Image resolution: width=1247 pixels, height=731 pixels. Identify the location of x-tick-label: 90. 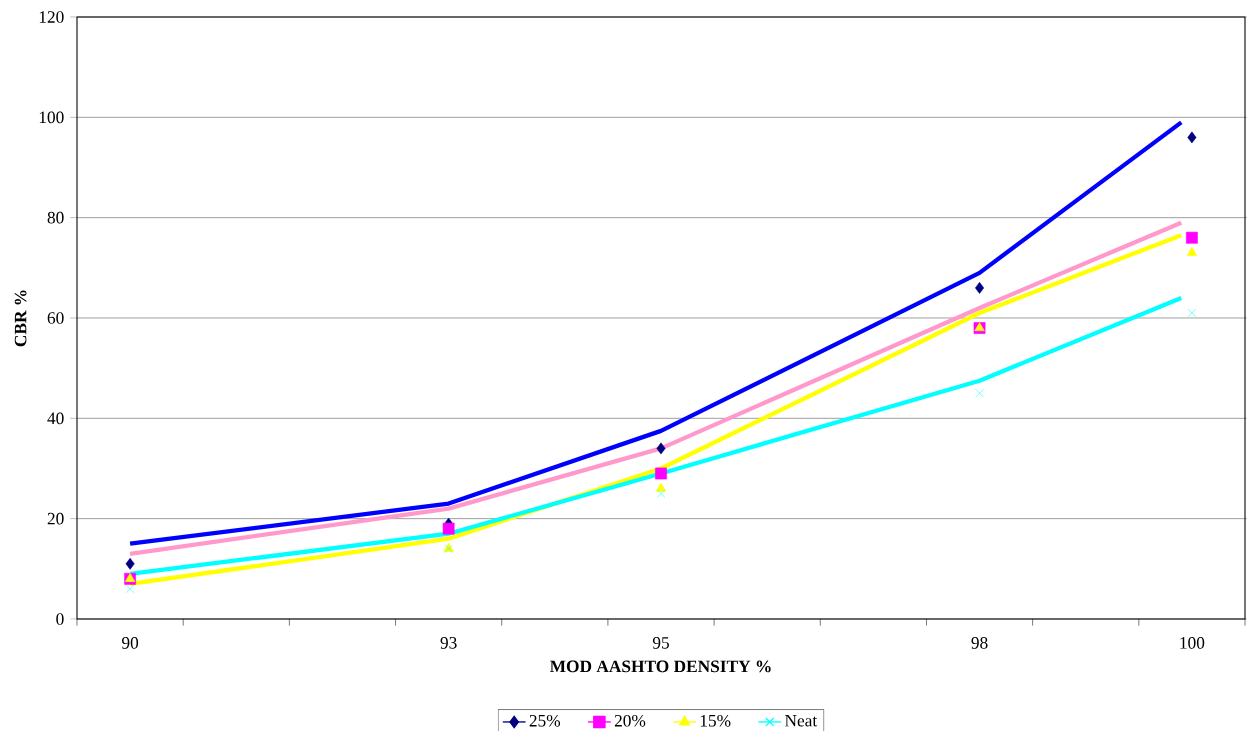
(130, 643).